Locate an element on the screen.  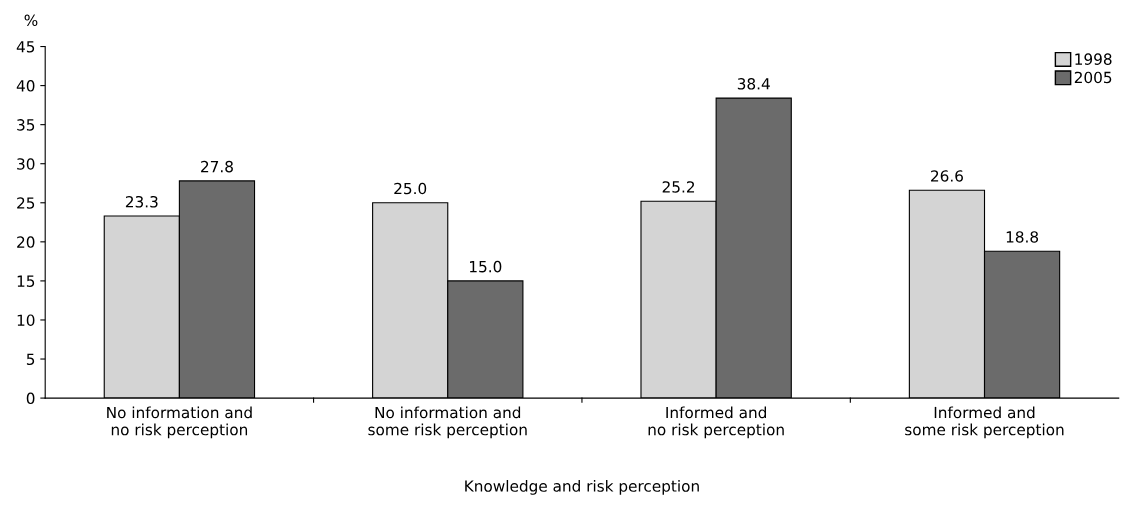
data-label: 18.8 is located at coordinates (1022, 237).